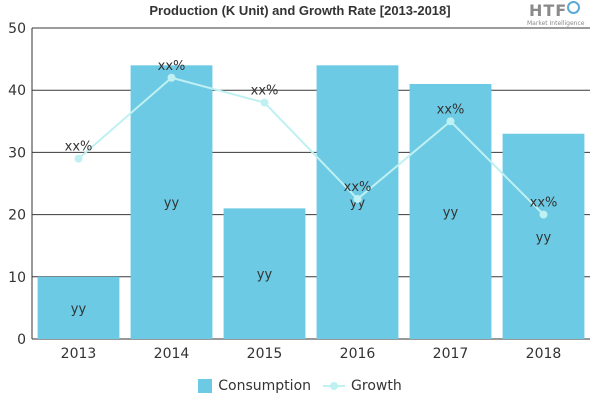  I want to click on legend-item-consumption: Consumption, so click(254, 386).